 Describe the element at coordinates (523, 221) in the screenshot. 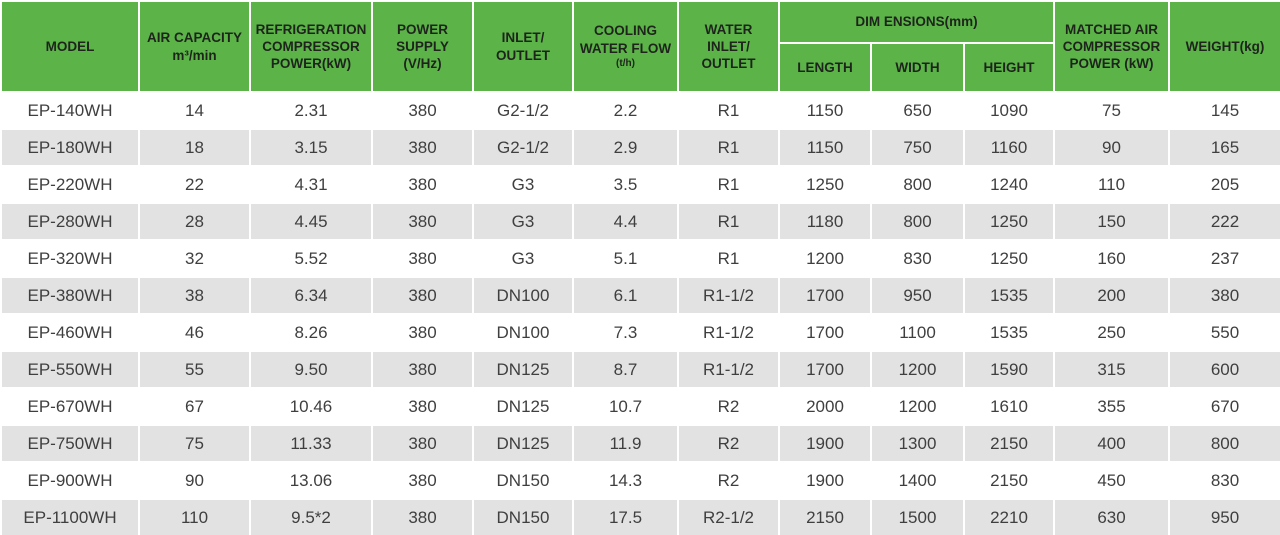

I see `cell-inlet_outlet: G3` at that location.